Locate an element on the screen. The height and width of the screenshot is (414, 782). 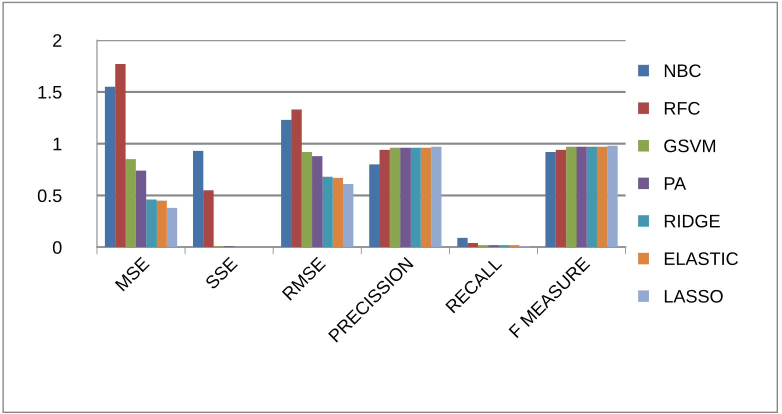
y-tick-label: 1 is located at coordinates (58, 144).